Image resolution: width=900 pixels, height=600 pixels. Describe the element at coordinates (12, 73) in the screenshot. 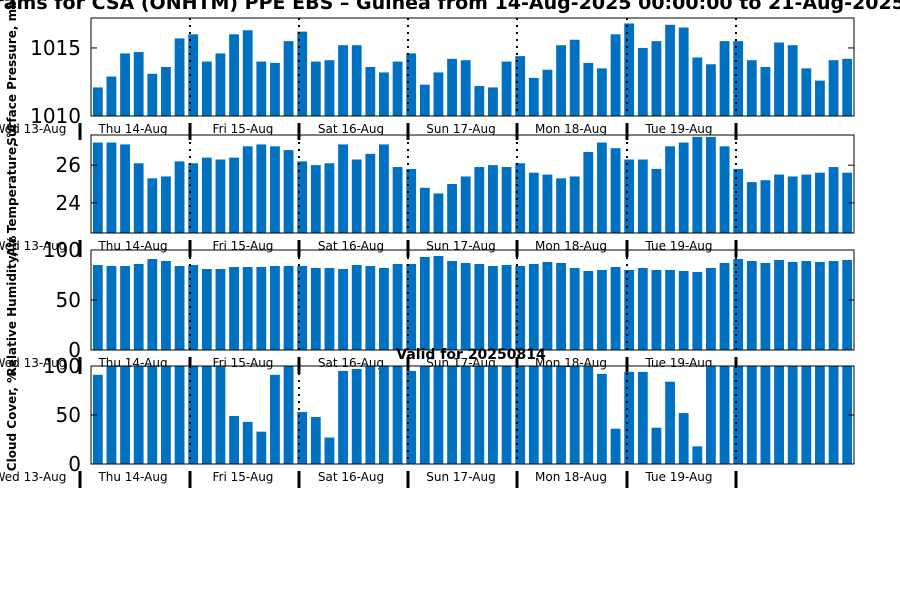

I see `y-axis-label: Surface Pressure, mb` at that location.